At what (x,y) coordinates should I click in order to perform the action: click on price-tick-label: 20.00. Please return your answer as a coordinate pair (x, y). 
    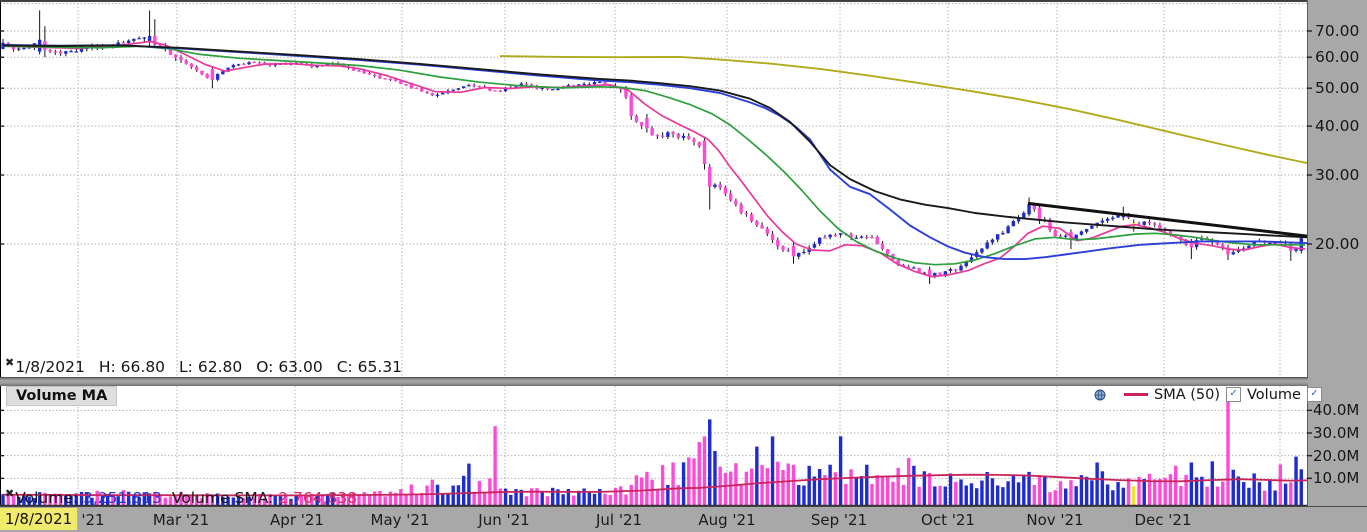
    Looking at the image, I should click on (1337, 243).